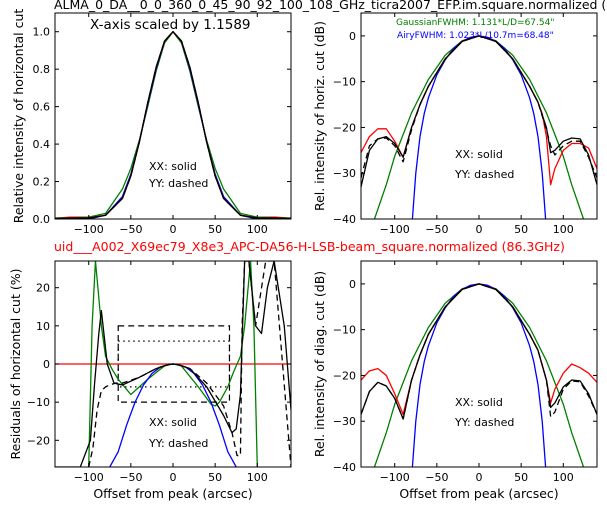 The width and height of the screenshot is (607, 511). I want to click on tr-xx-label: XX: solid, so click(479, 154).